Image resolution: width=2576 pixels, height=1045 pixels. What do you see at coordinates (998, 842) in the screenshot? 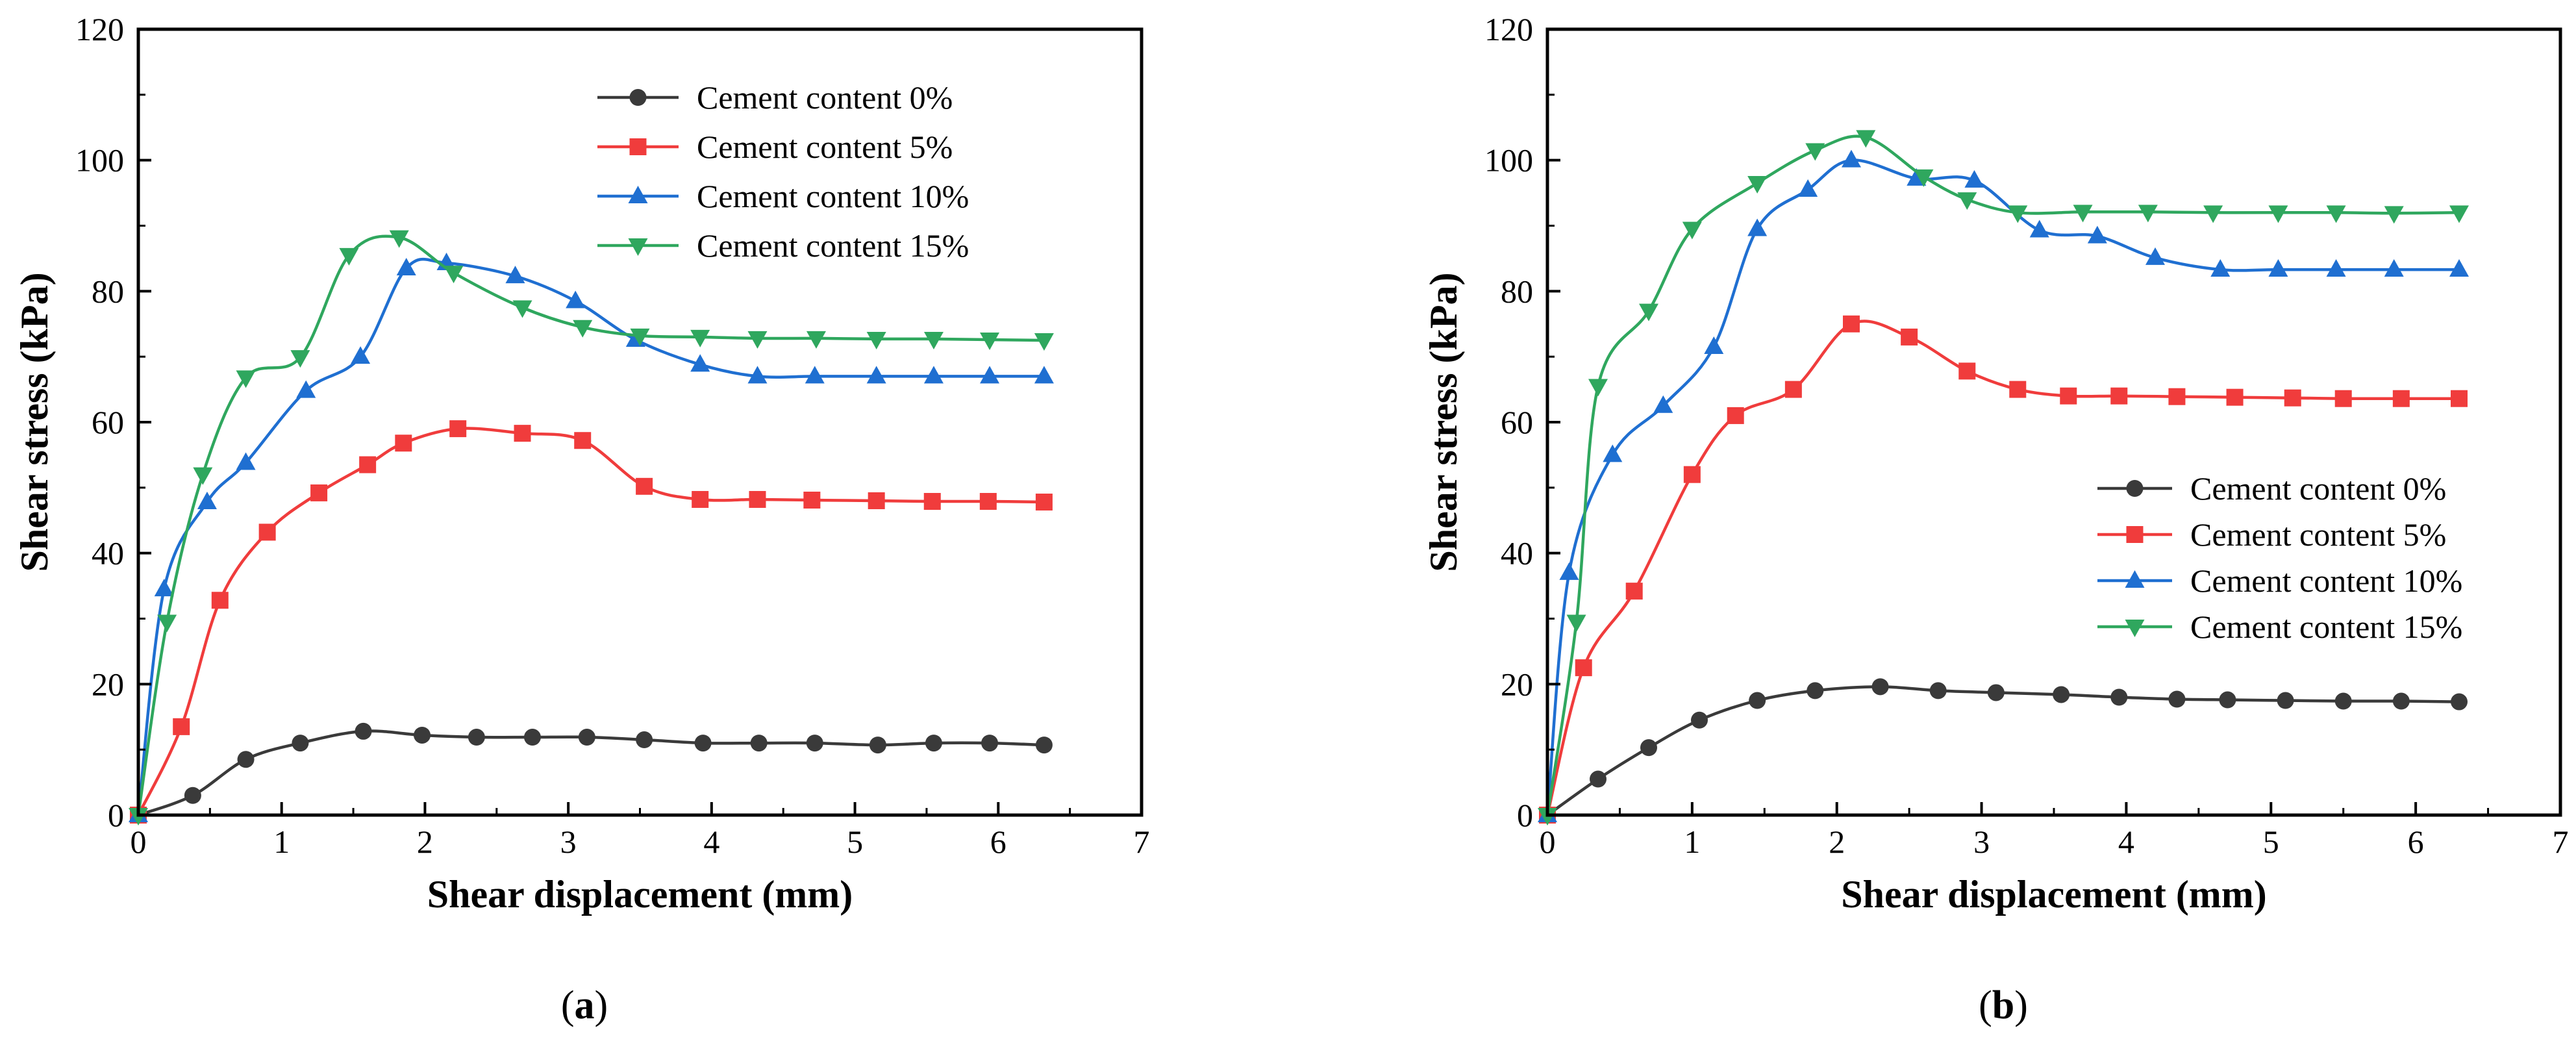
I see `x-tick-label: 6` at bounding box center [998, 842].